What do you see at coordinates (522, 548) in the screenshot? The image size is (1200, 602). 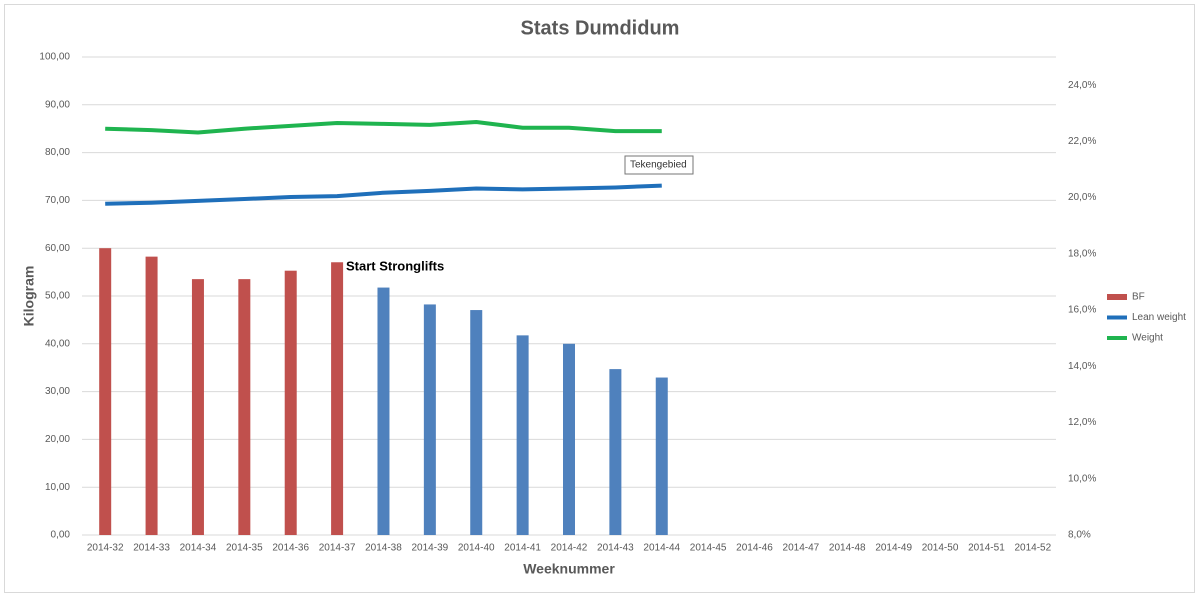 I see `x-tick-label: 2014-41` at bounding box center [522, 548].